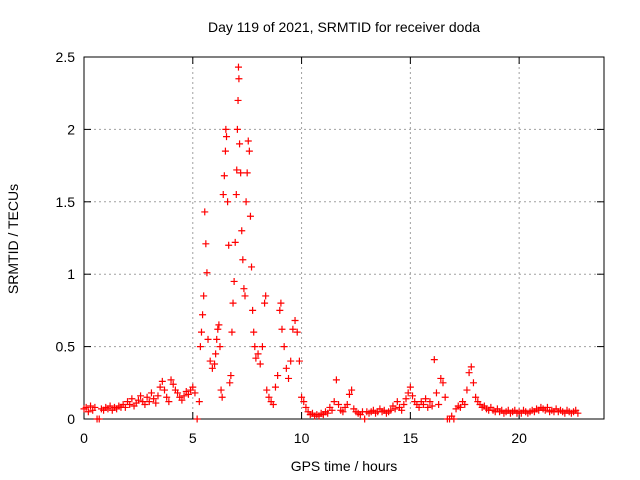  Describe the element at coordinates (71, 129) in the screenshot. I see `y-tick-label: 2` at that location.